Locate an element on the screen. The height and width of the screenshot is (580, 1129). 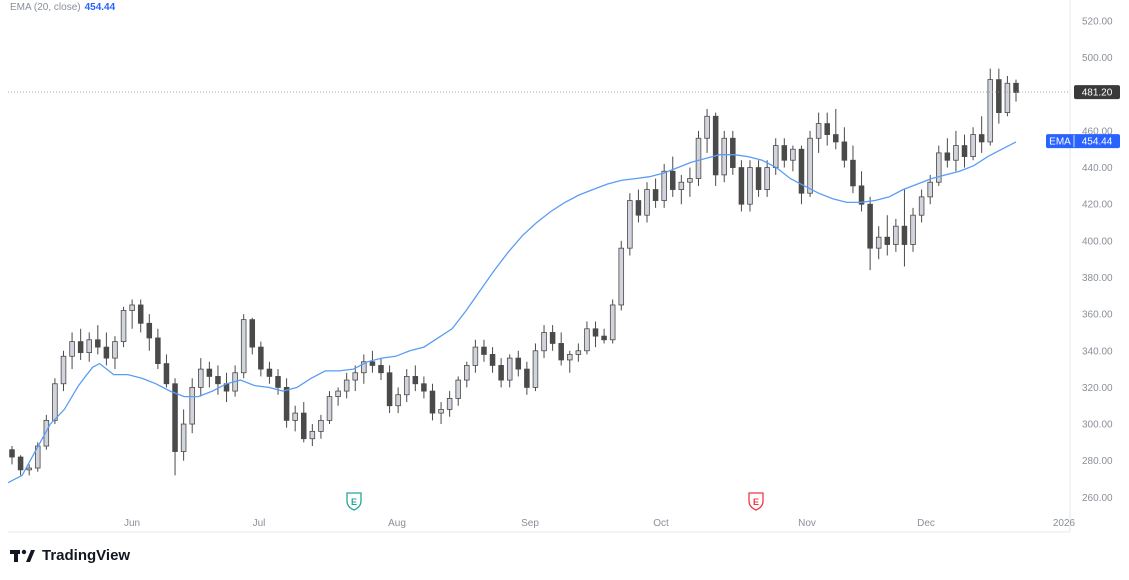
ema-tag-label: EMA is located at coordinates (1060, 142).